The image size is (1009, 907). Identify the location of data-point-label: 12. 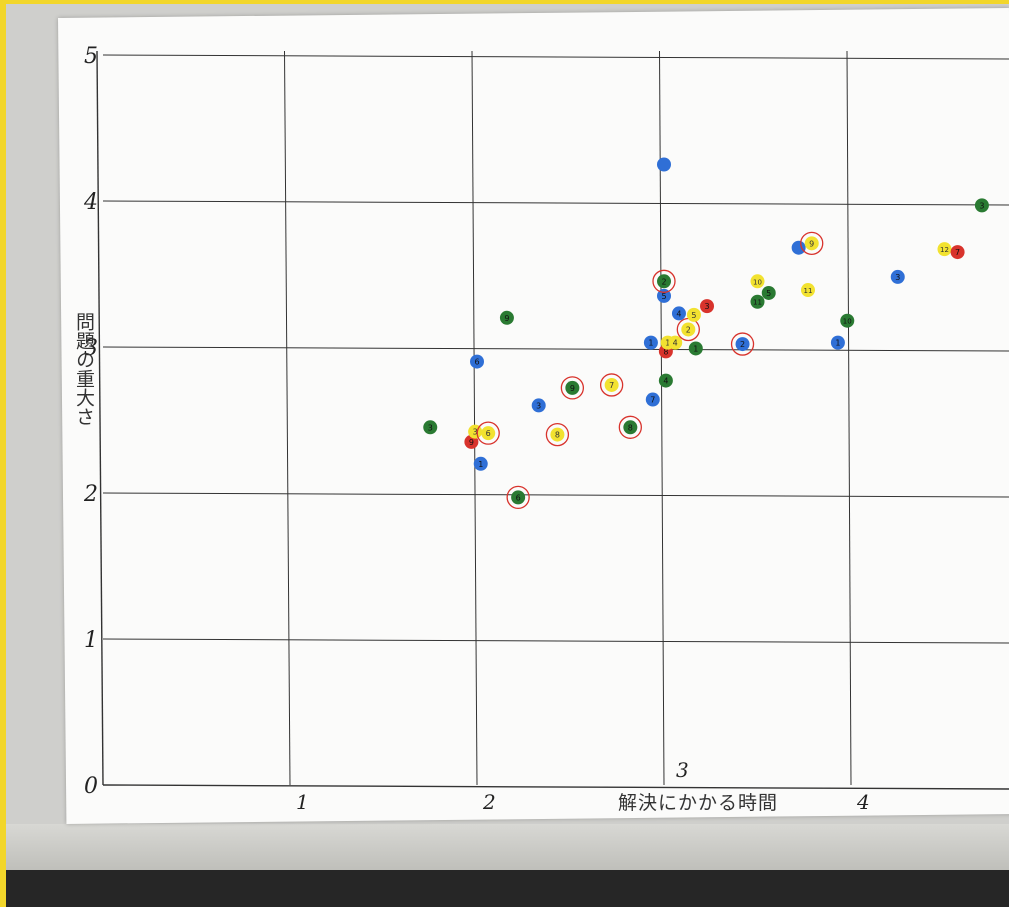
(944, 250).